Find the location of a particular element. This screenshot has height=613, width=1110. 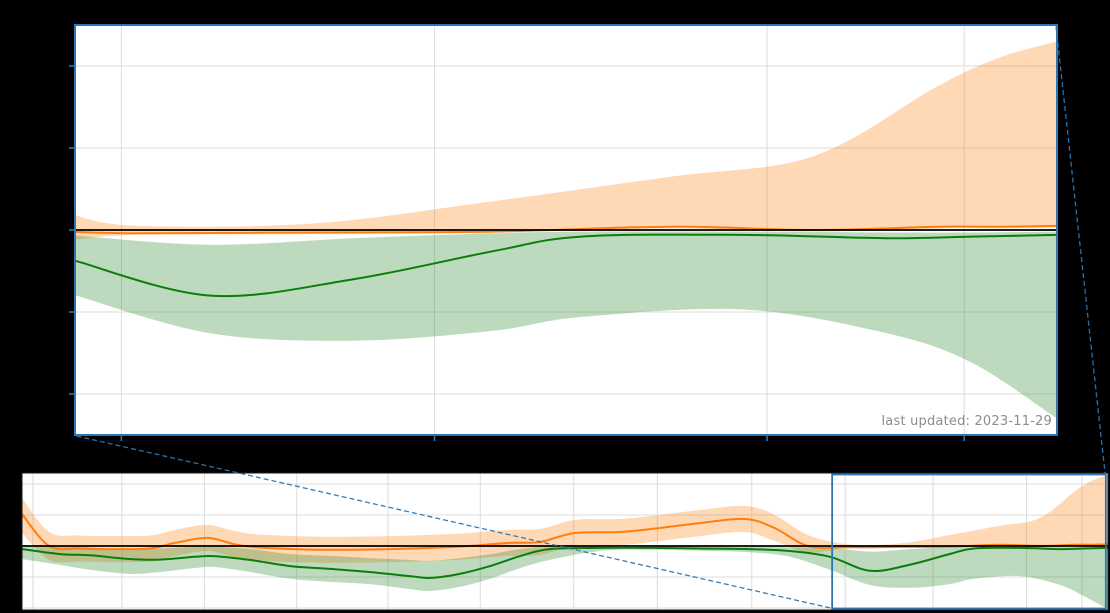

inset-indicator-rect is located at coordinates (969, 541).